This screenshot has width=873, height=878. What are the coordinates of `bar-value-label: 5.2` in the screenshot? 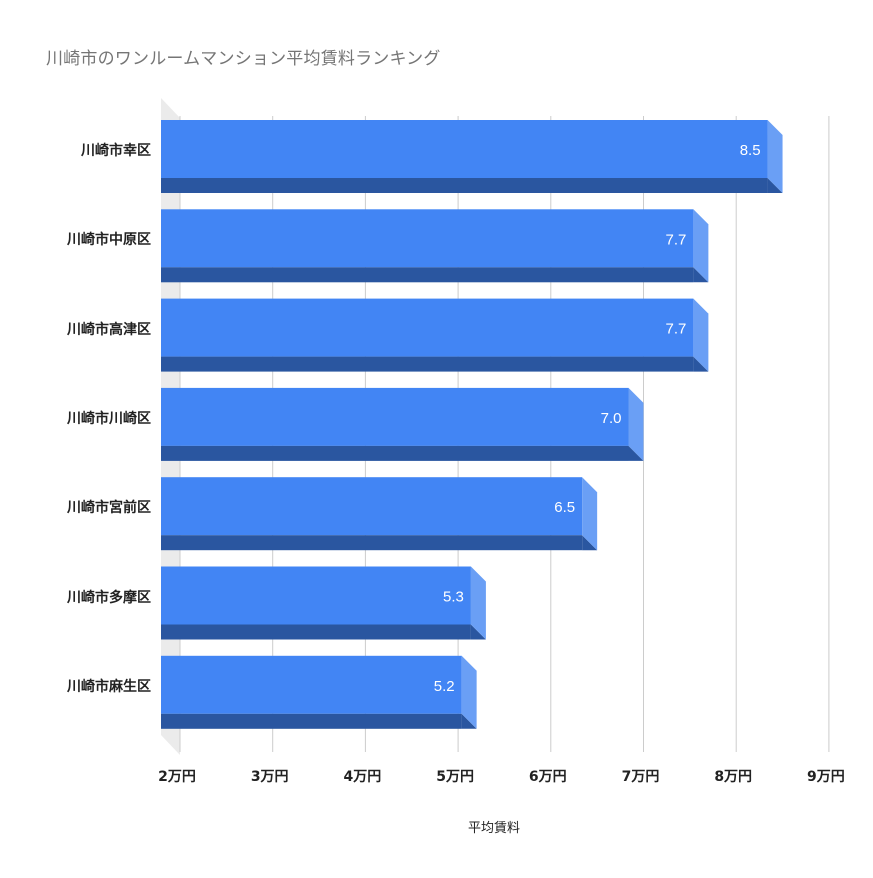 It's located at (444, 686).